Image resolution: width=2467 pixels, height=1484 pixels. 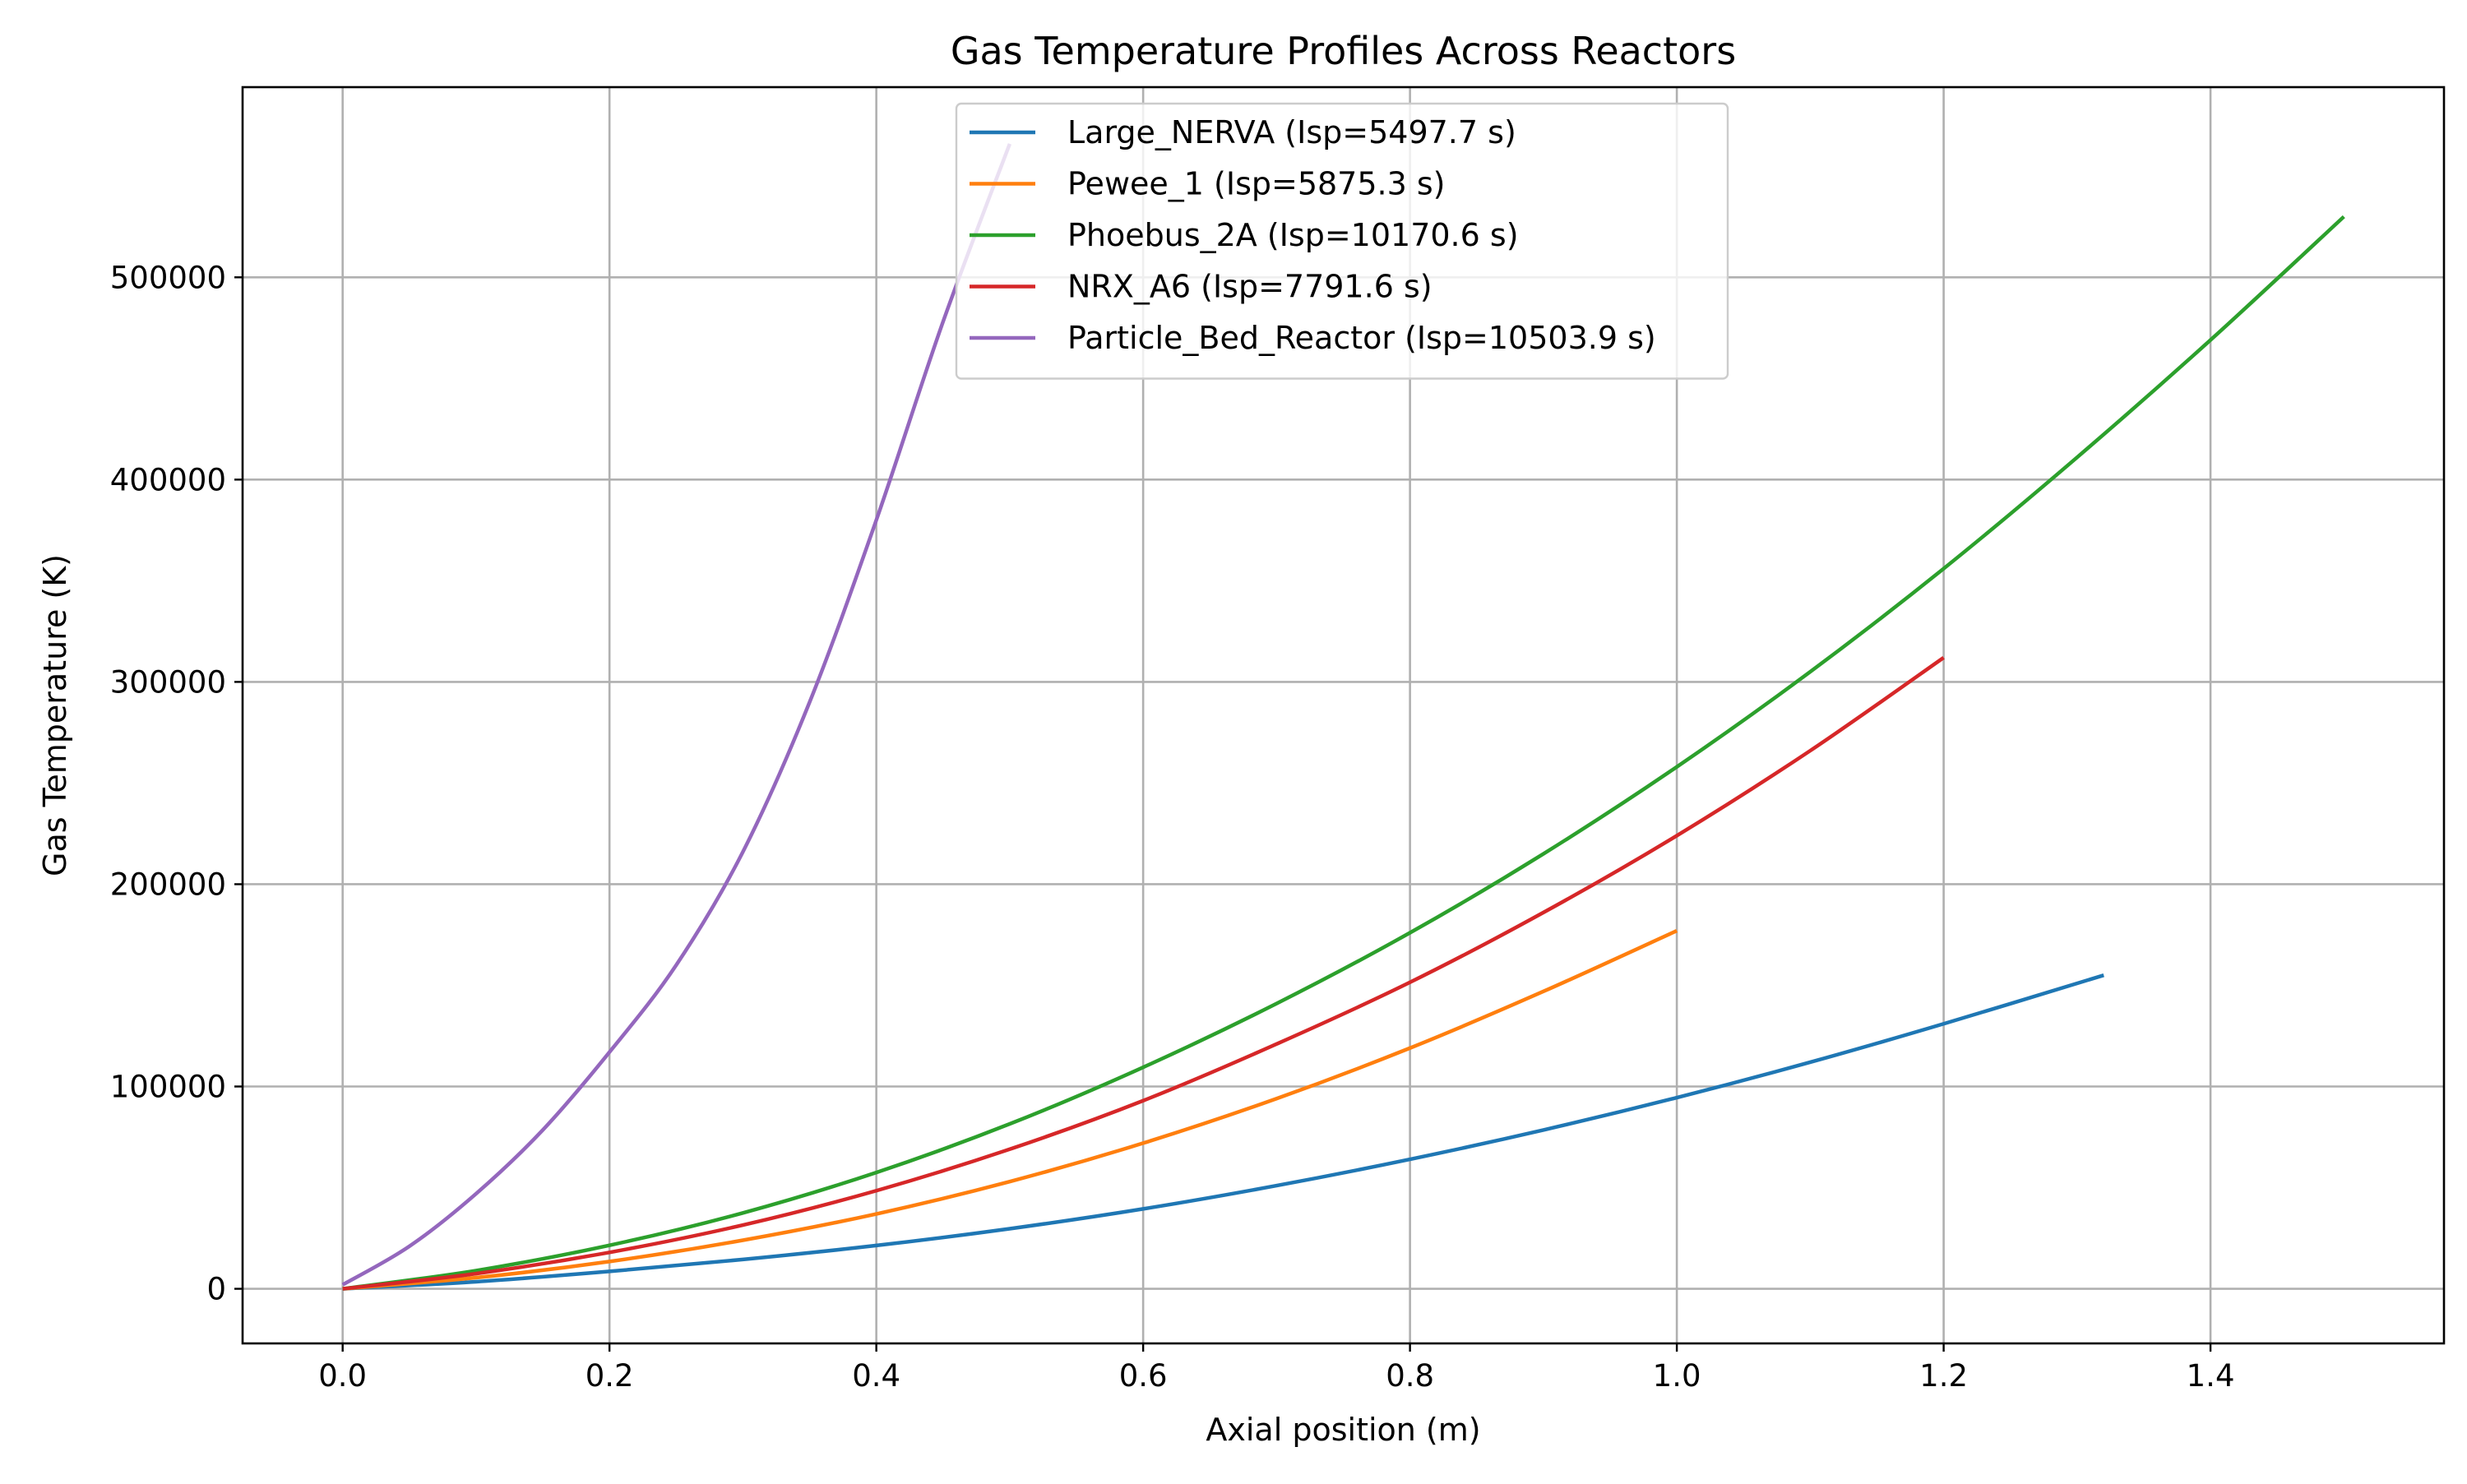 I want to click on y-tick-label: 200000, so click(x=168, y=885).